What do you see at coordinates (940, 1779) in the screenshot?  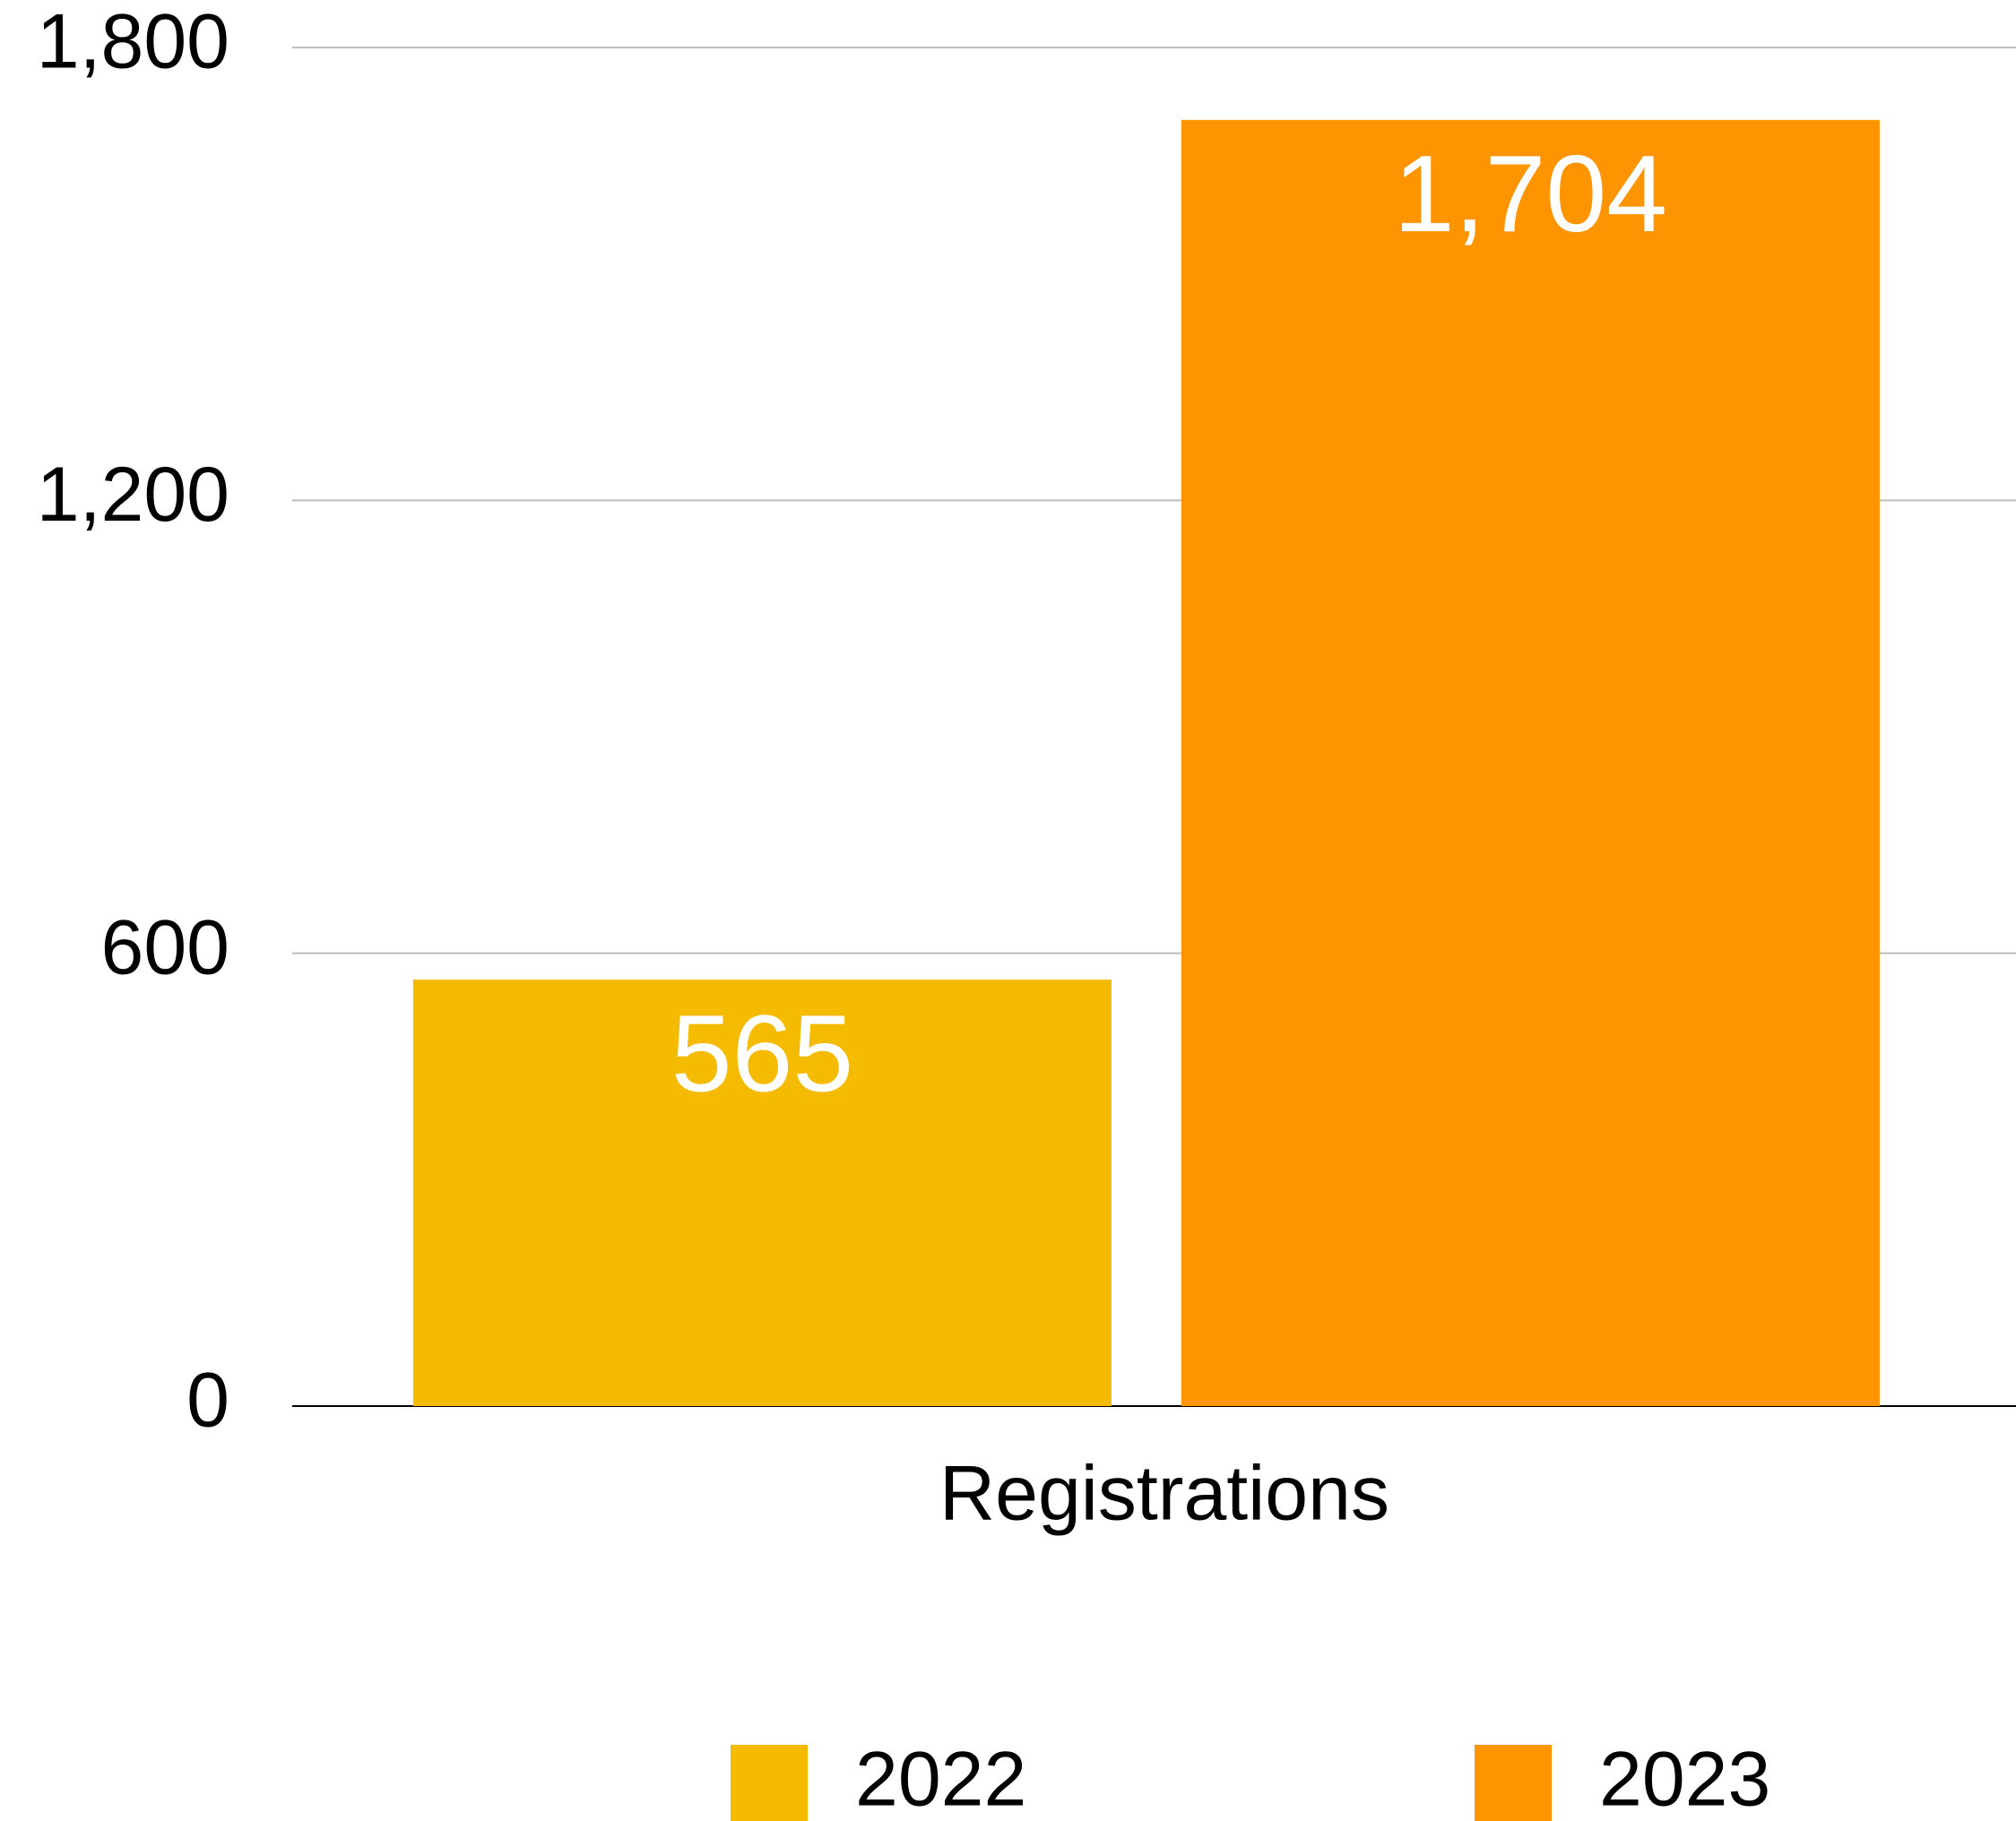 I see `legend-label: 2022` at bounding box center [940, 1779].